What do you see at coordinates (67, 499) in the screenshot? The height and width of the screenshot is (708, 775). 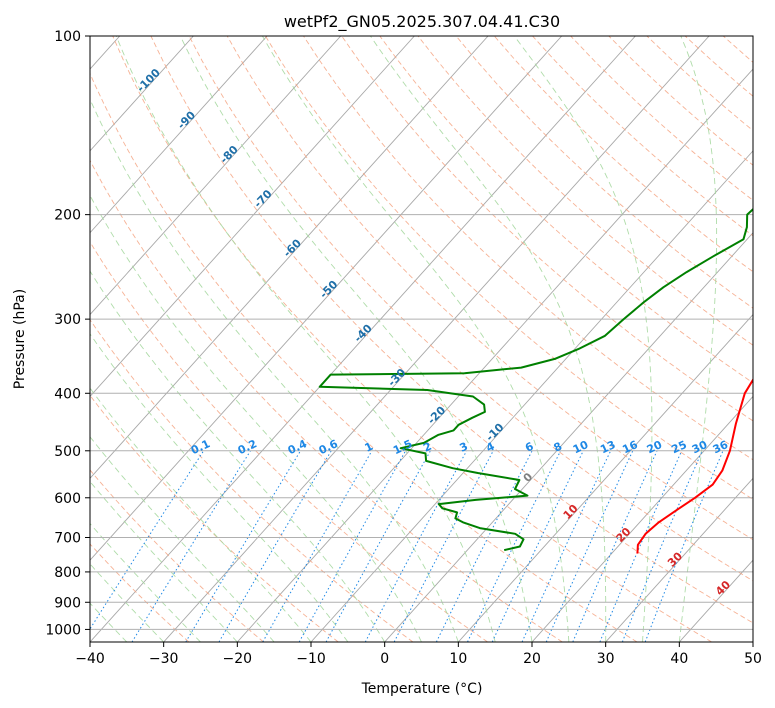 I see `y-tick-label: 600` at bounding box center [67, 499].